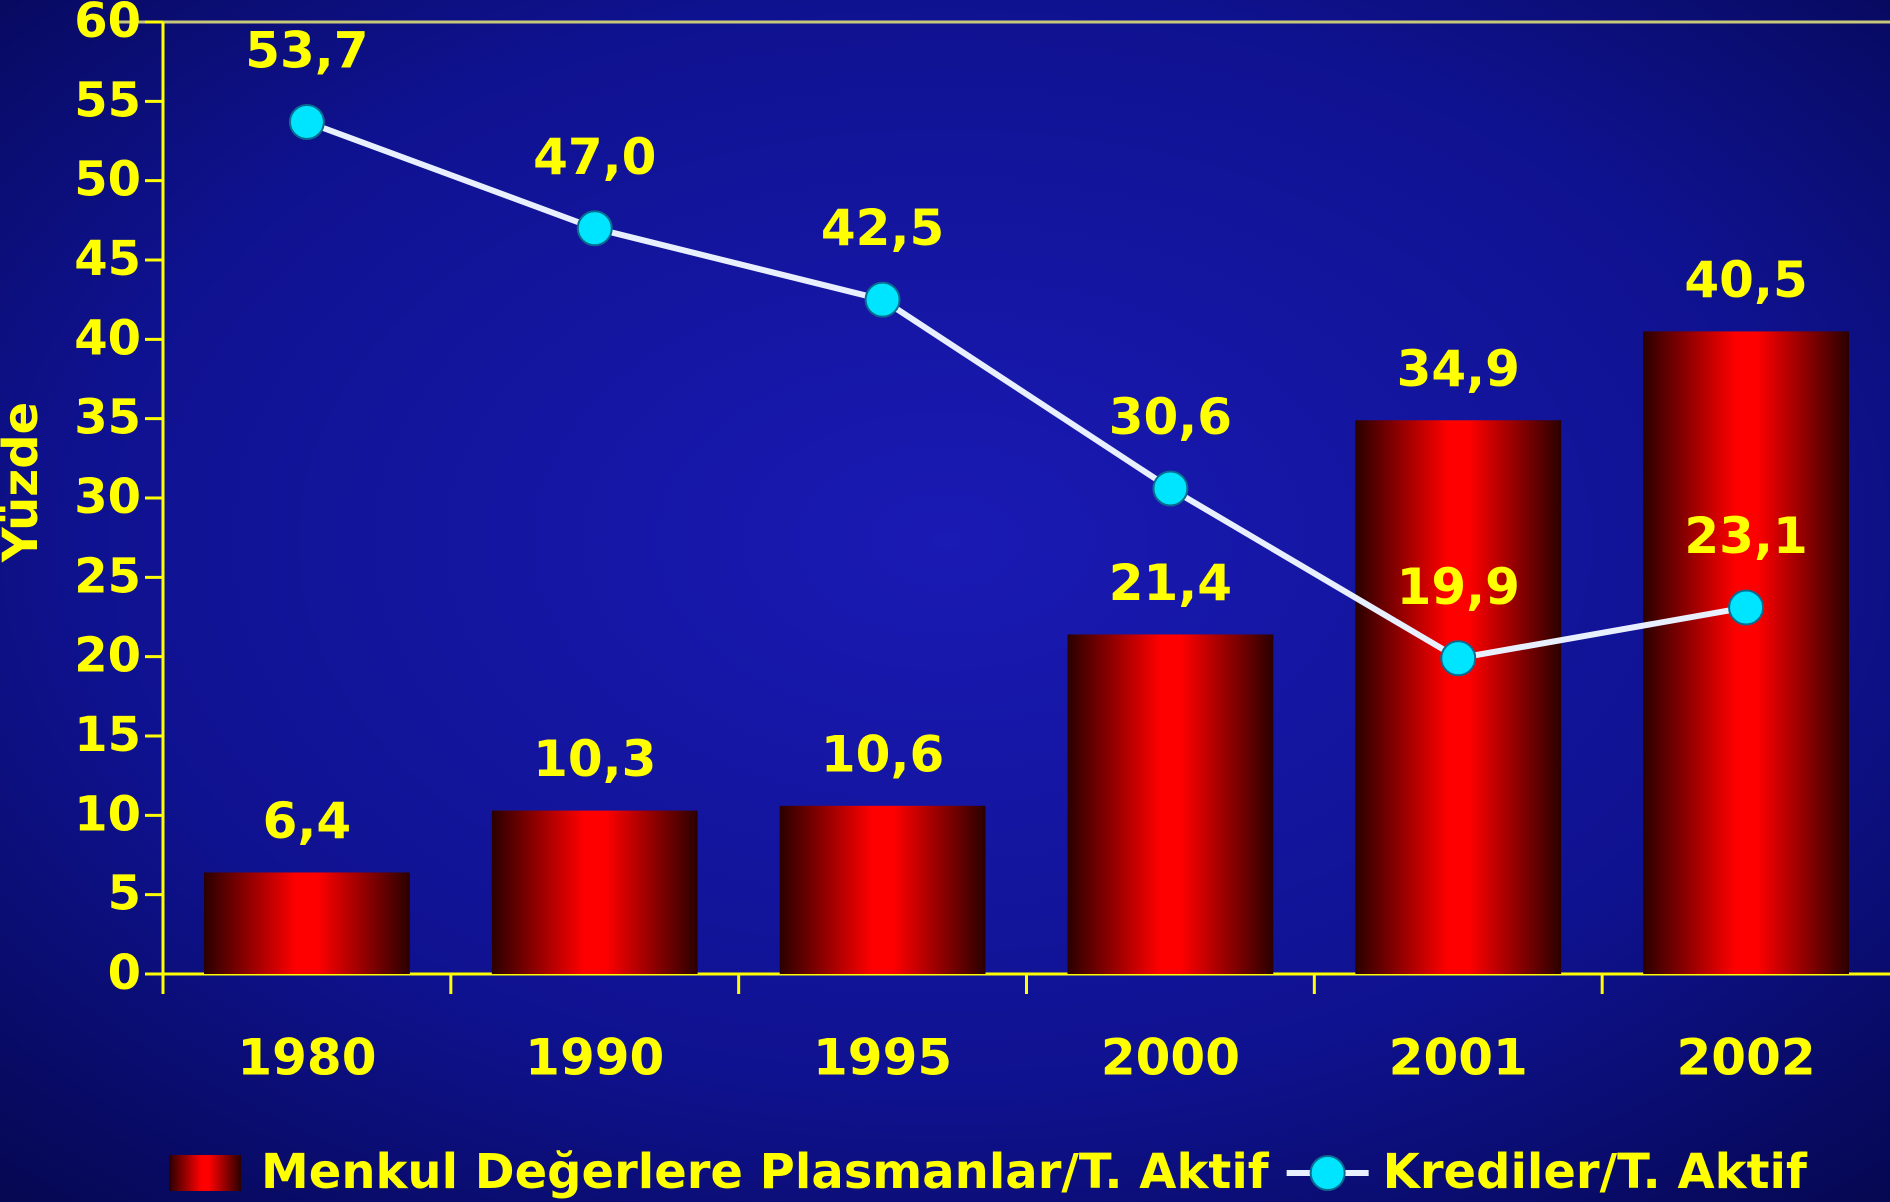 This screenshot has height=1202, width=1890. Describe the element at coordinates (107, 338) in the screenshot. I see `y-tick-label: 40` at that location.